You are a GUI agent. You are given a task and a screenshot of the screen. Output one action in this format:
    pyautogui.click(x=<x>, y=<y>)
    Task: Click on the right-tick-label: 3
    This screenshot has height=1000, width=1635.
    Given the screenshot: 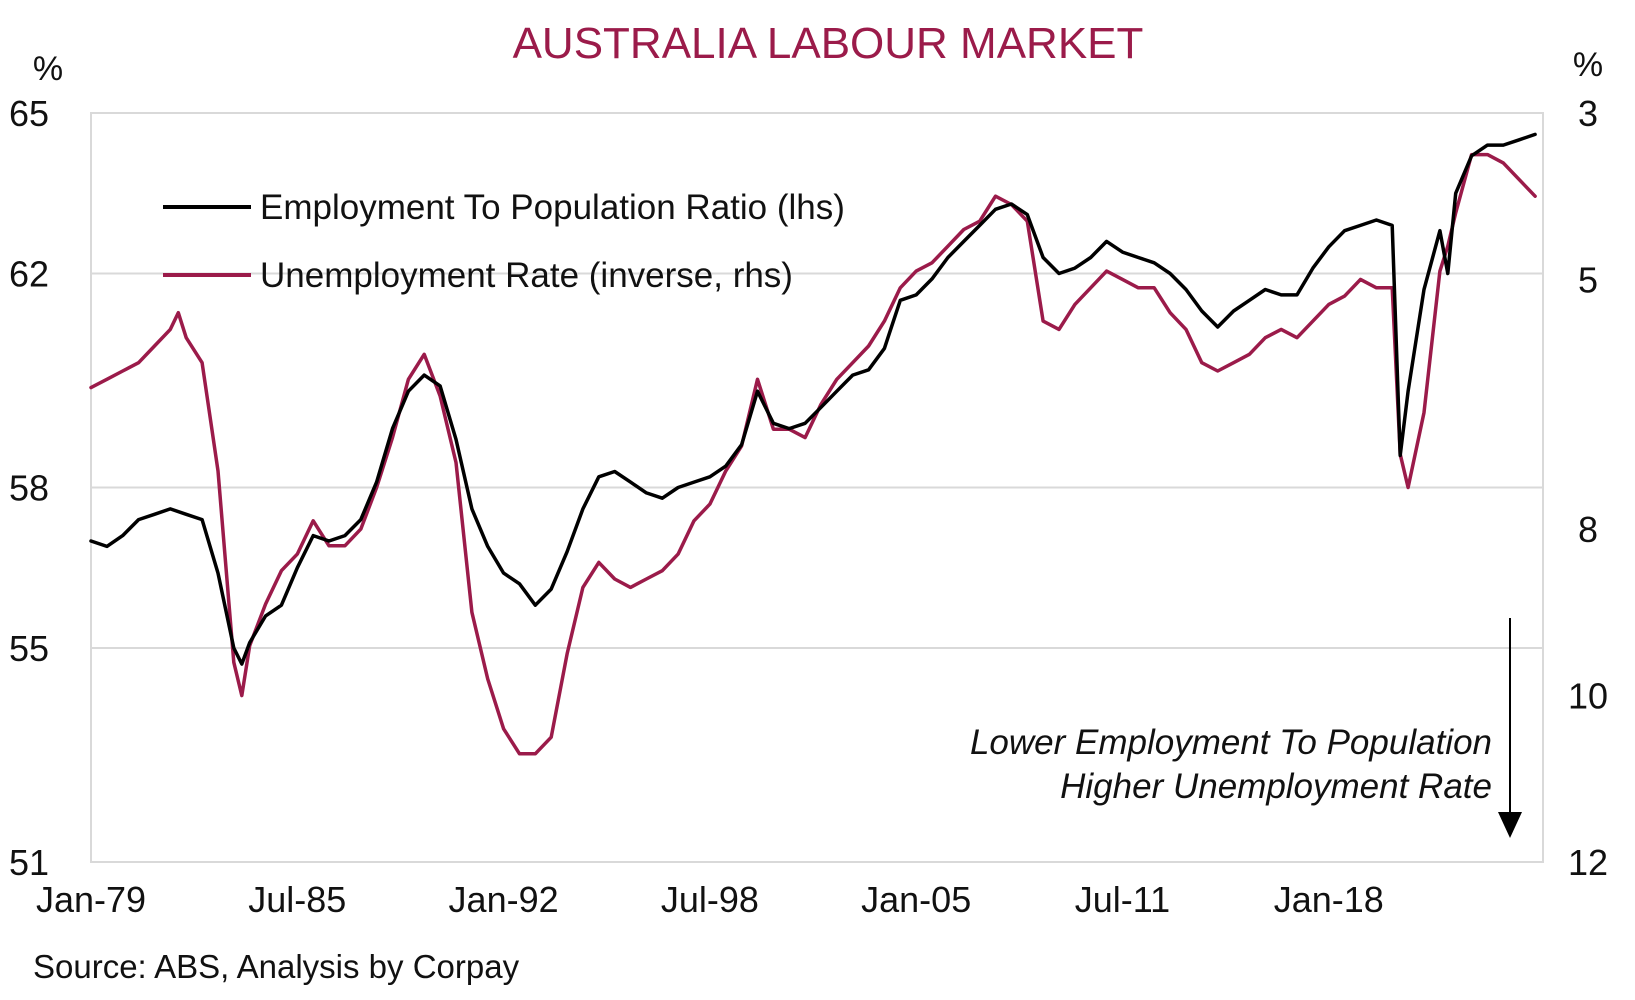 What is the action you would take?
    pyautogui.click(x=1588, y=113)
    